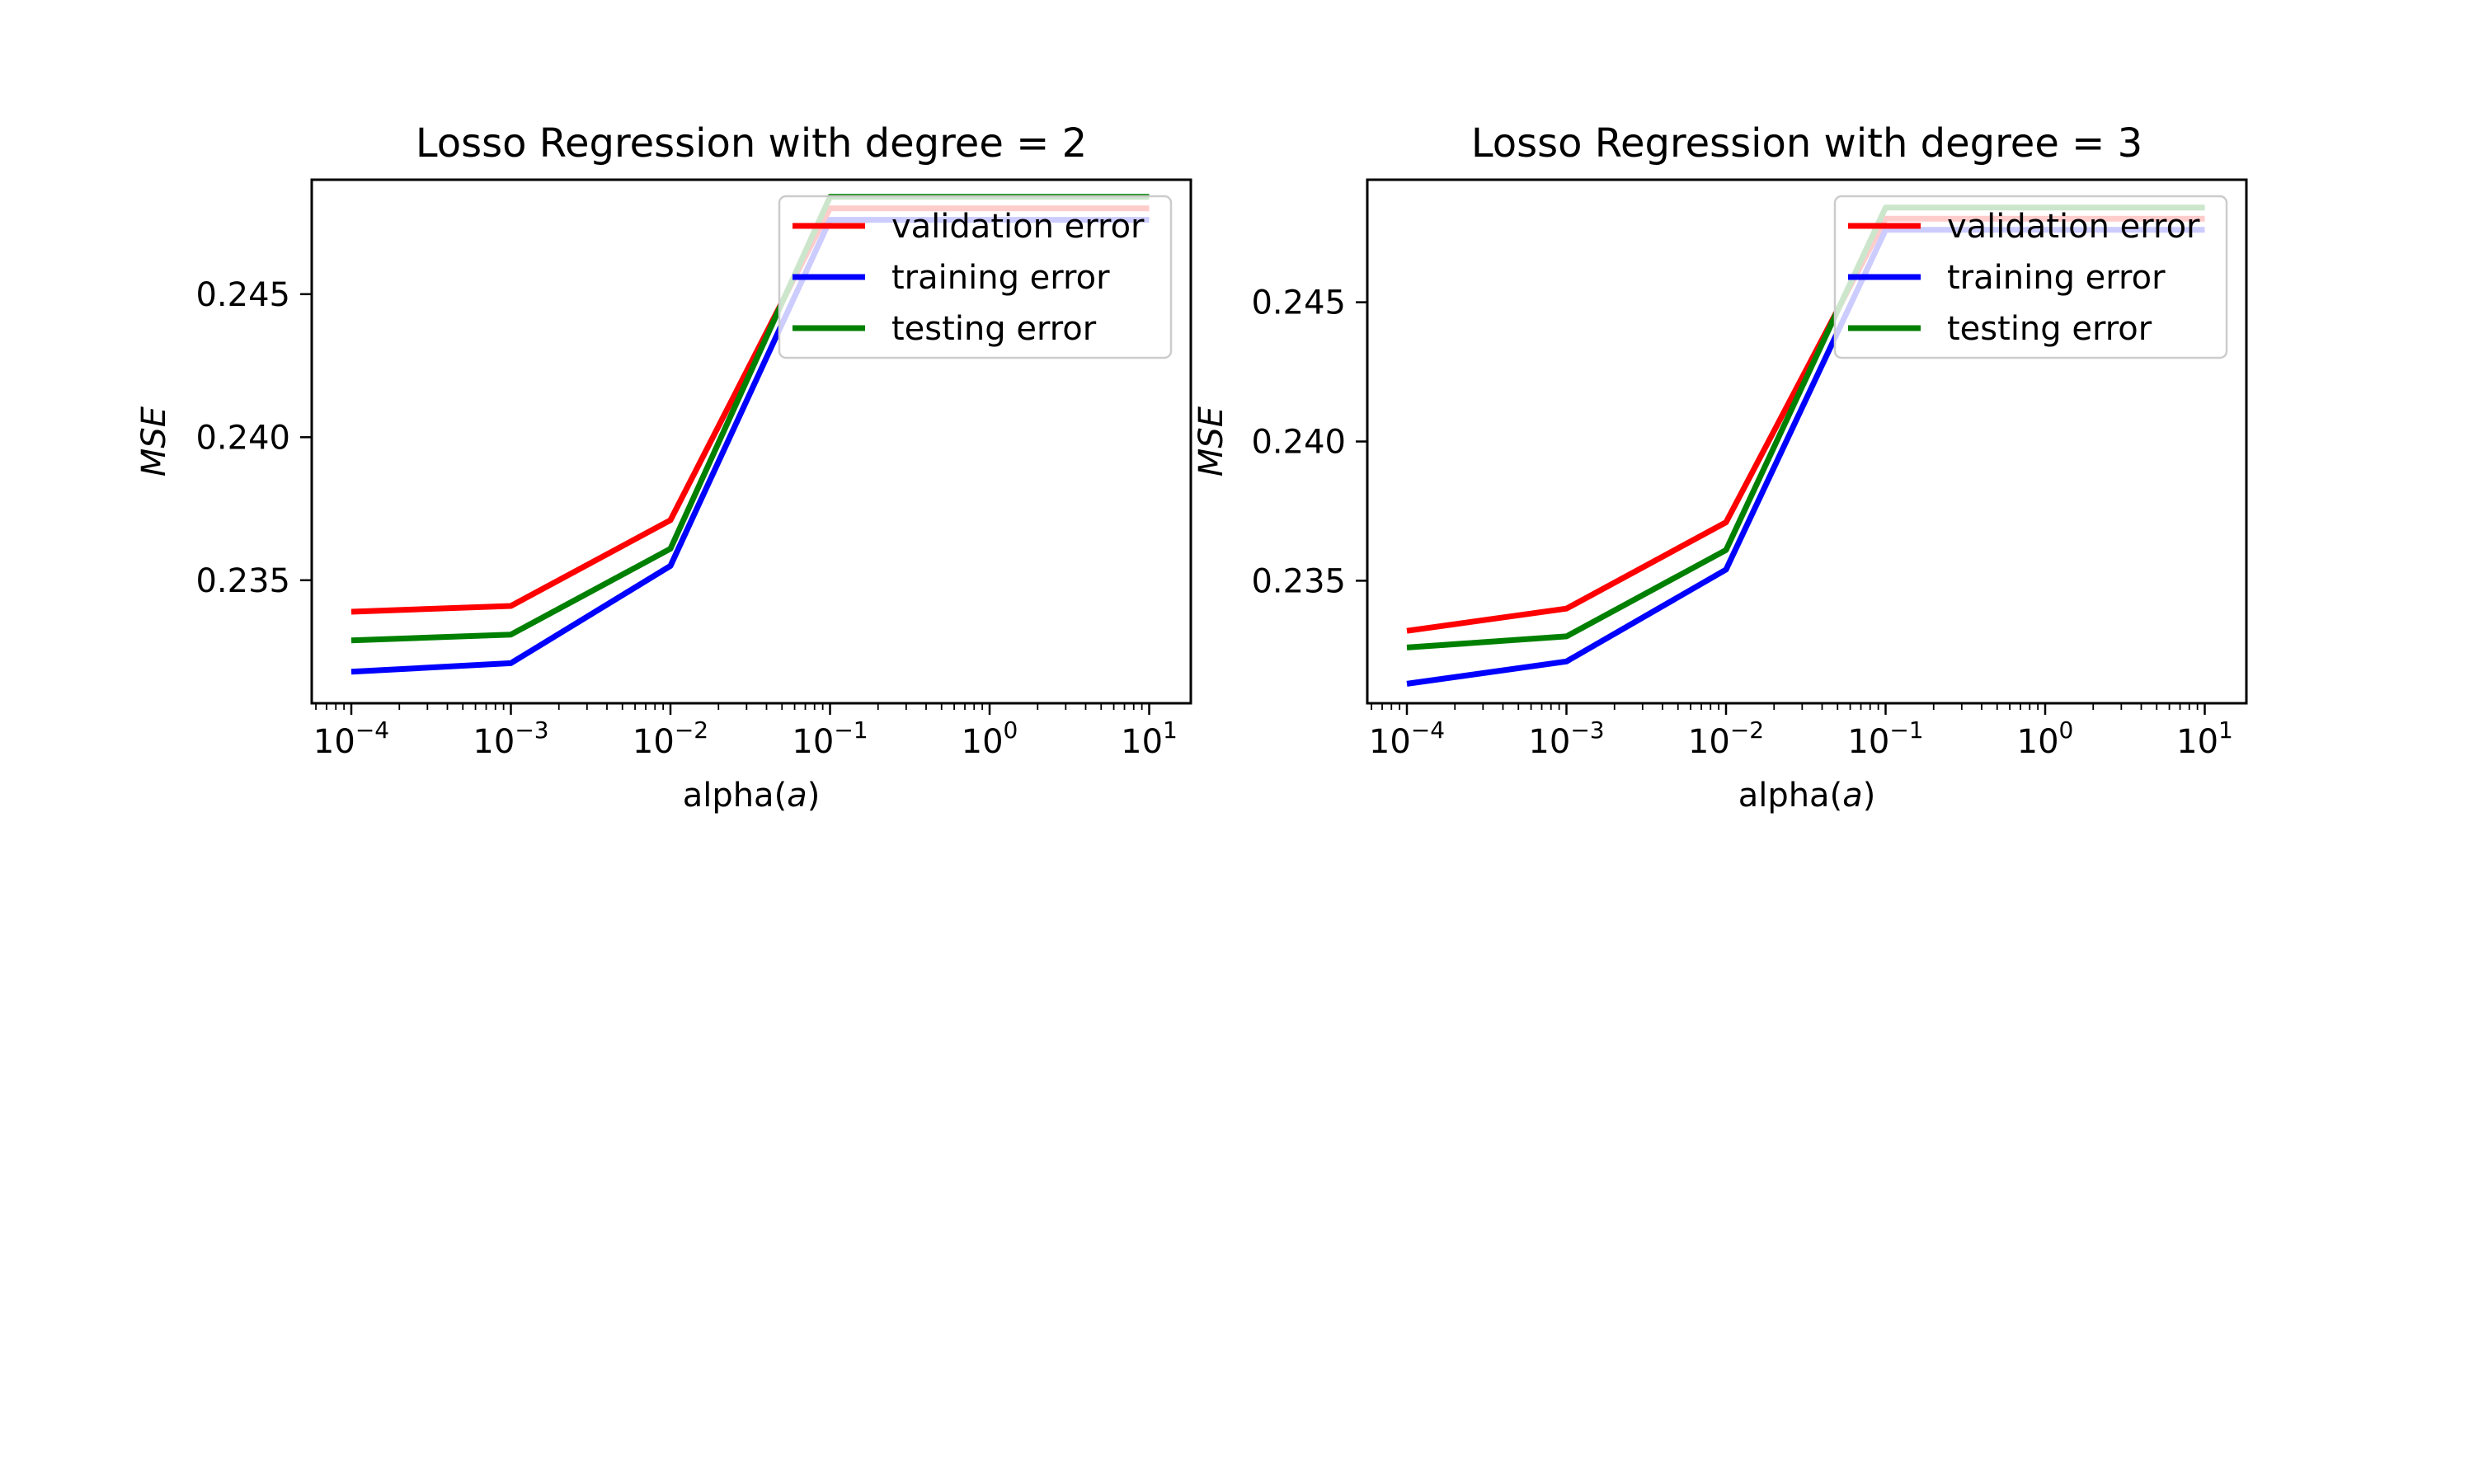  What do you see at coordinates (1806, 143) in the screenshot?
I see `chart-title: Losso Regression with degree = 3` at bounding box center [1806, 143].